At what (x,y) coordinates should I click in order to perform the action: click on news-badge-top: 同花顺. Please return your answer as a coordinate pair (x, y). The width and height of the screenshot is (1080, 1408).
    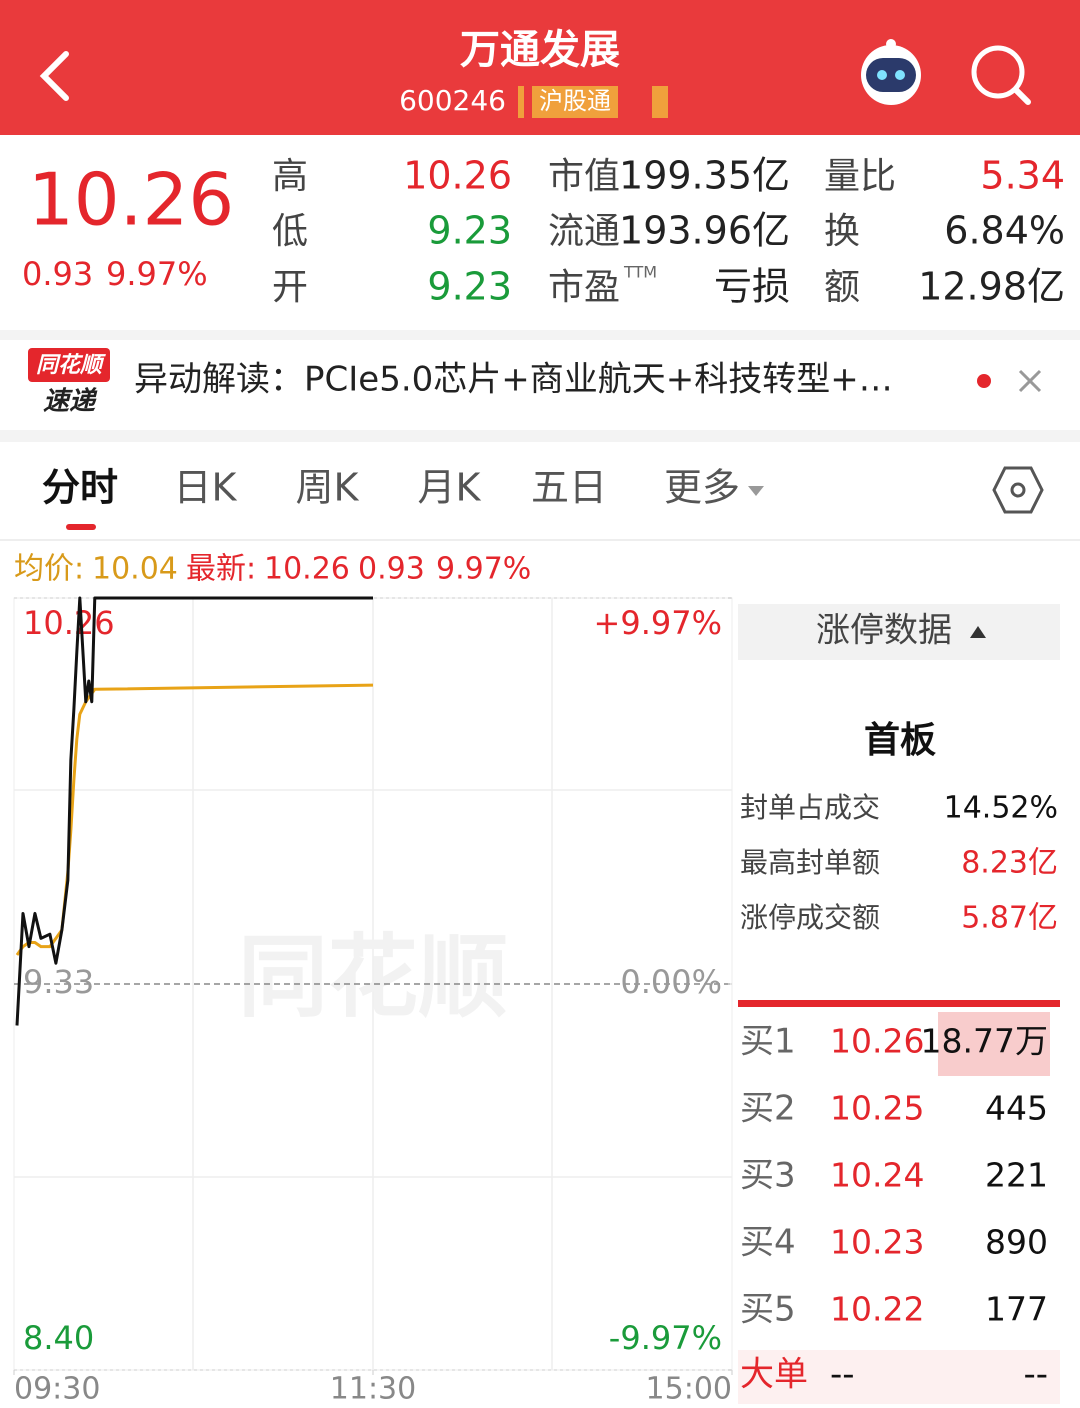
    Looking at the image, I should click on (71, 365).